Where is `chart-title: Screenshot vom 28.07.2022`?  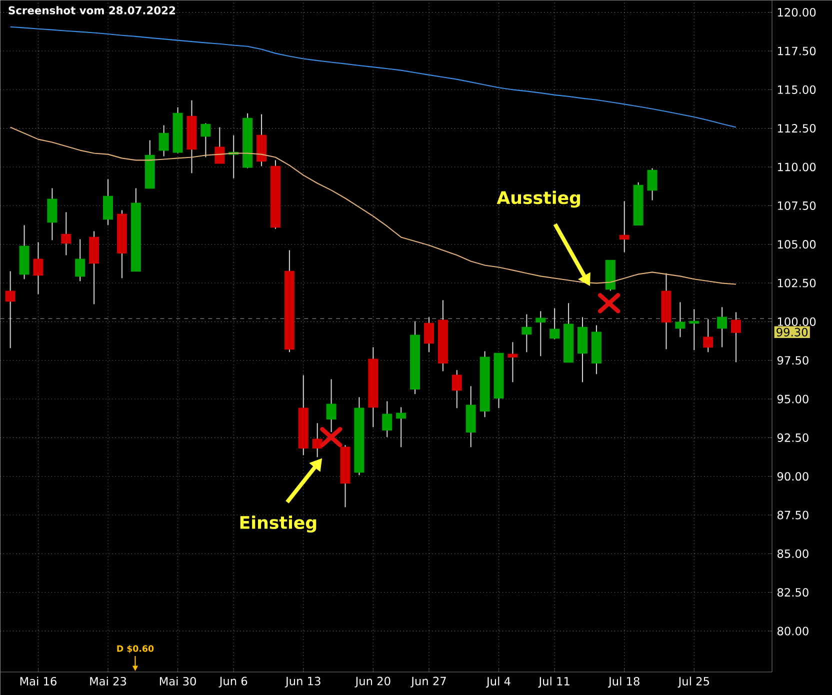 chart-title: Screenshot vom 28.07.2022 is located at coordinates (92, 10).